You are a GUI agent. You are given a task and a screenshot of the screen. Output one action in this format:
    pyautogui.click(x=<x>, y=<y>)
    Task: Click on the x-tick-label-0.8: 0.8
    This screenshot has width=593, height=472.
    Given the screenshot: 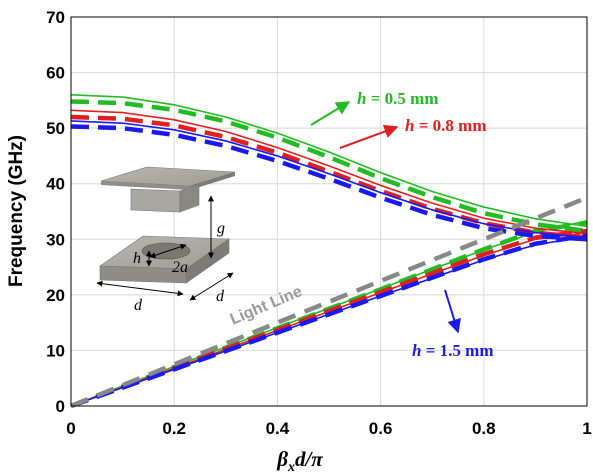 What is the action you would take?
    pyautogui.click(x=484, y=428)
    